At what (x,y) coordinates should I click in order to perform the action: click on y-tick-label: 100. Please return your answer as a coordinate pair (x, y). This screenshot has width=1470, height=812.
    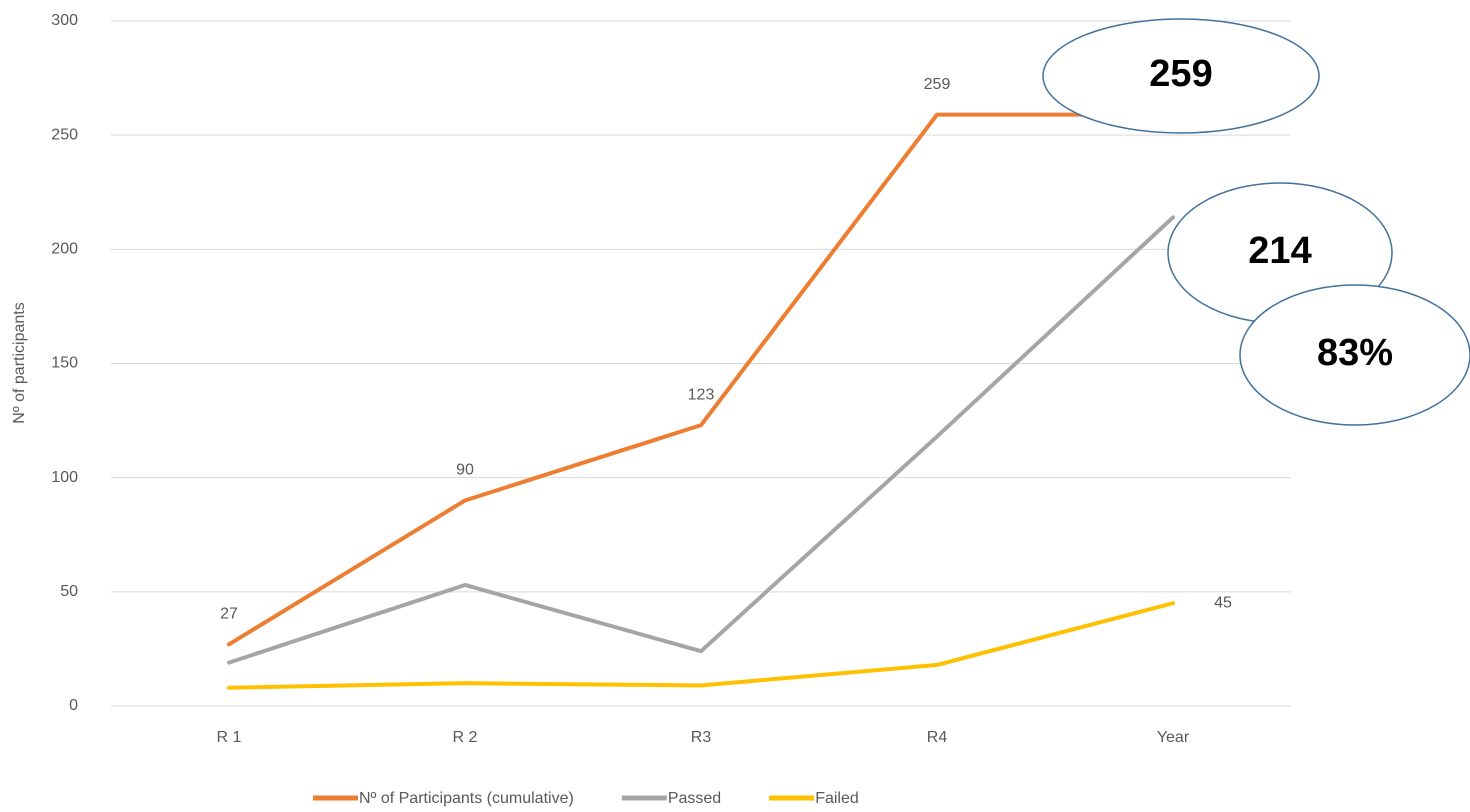
    Looking at the image, I should click on (64, 477).